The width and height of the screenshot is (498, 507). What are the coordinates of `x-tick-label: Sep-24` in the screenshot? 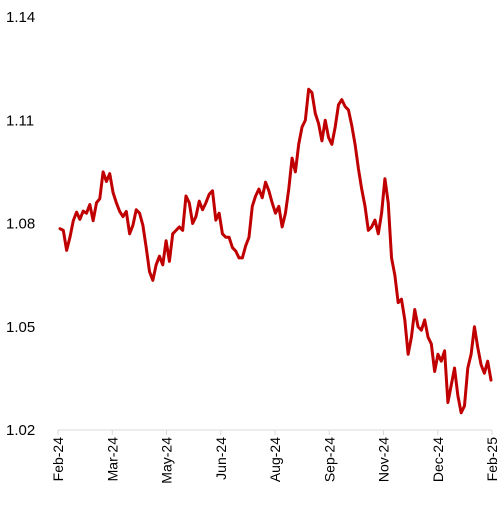 It's located at (329, 459).